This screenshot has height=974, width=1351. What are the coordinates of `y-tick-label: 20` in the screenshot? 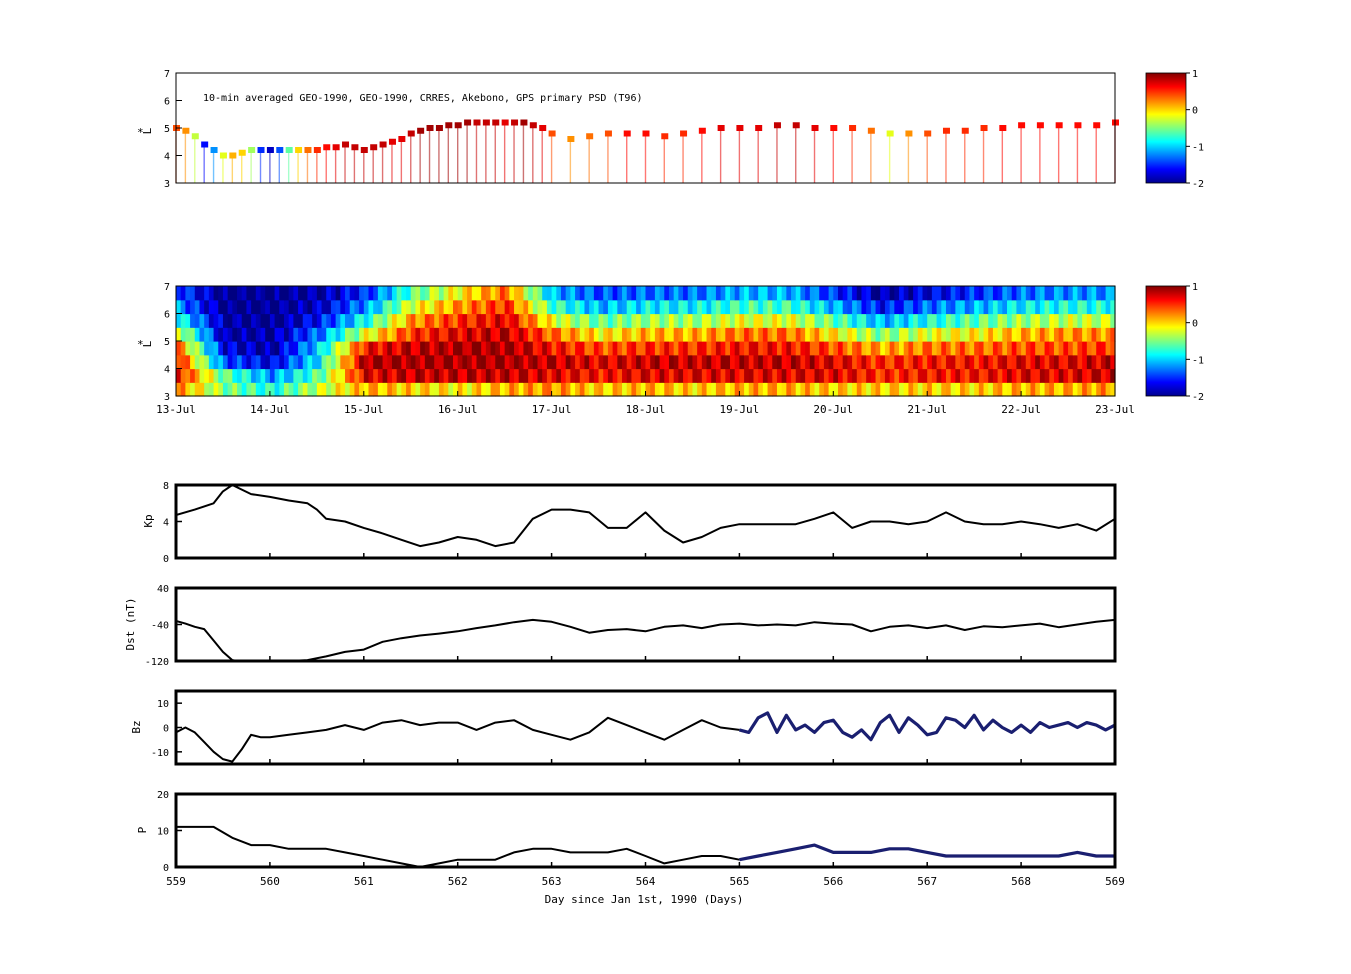 It's located at (163, 795).